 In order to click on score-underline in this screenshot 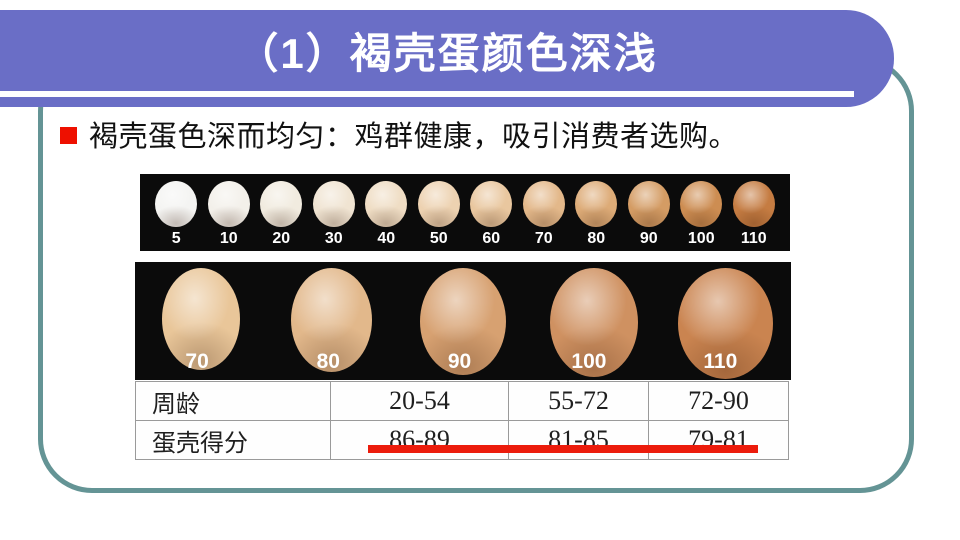, I will do `click(563, 449)`.